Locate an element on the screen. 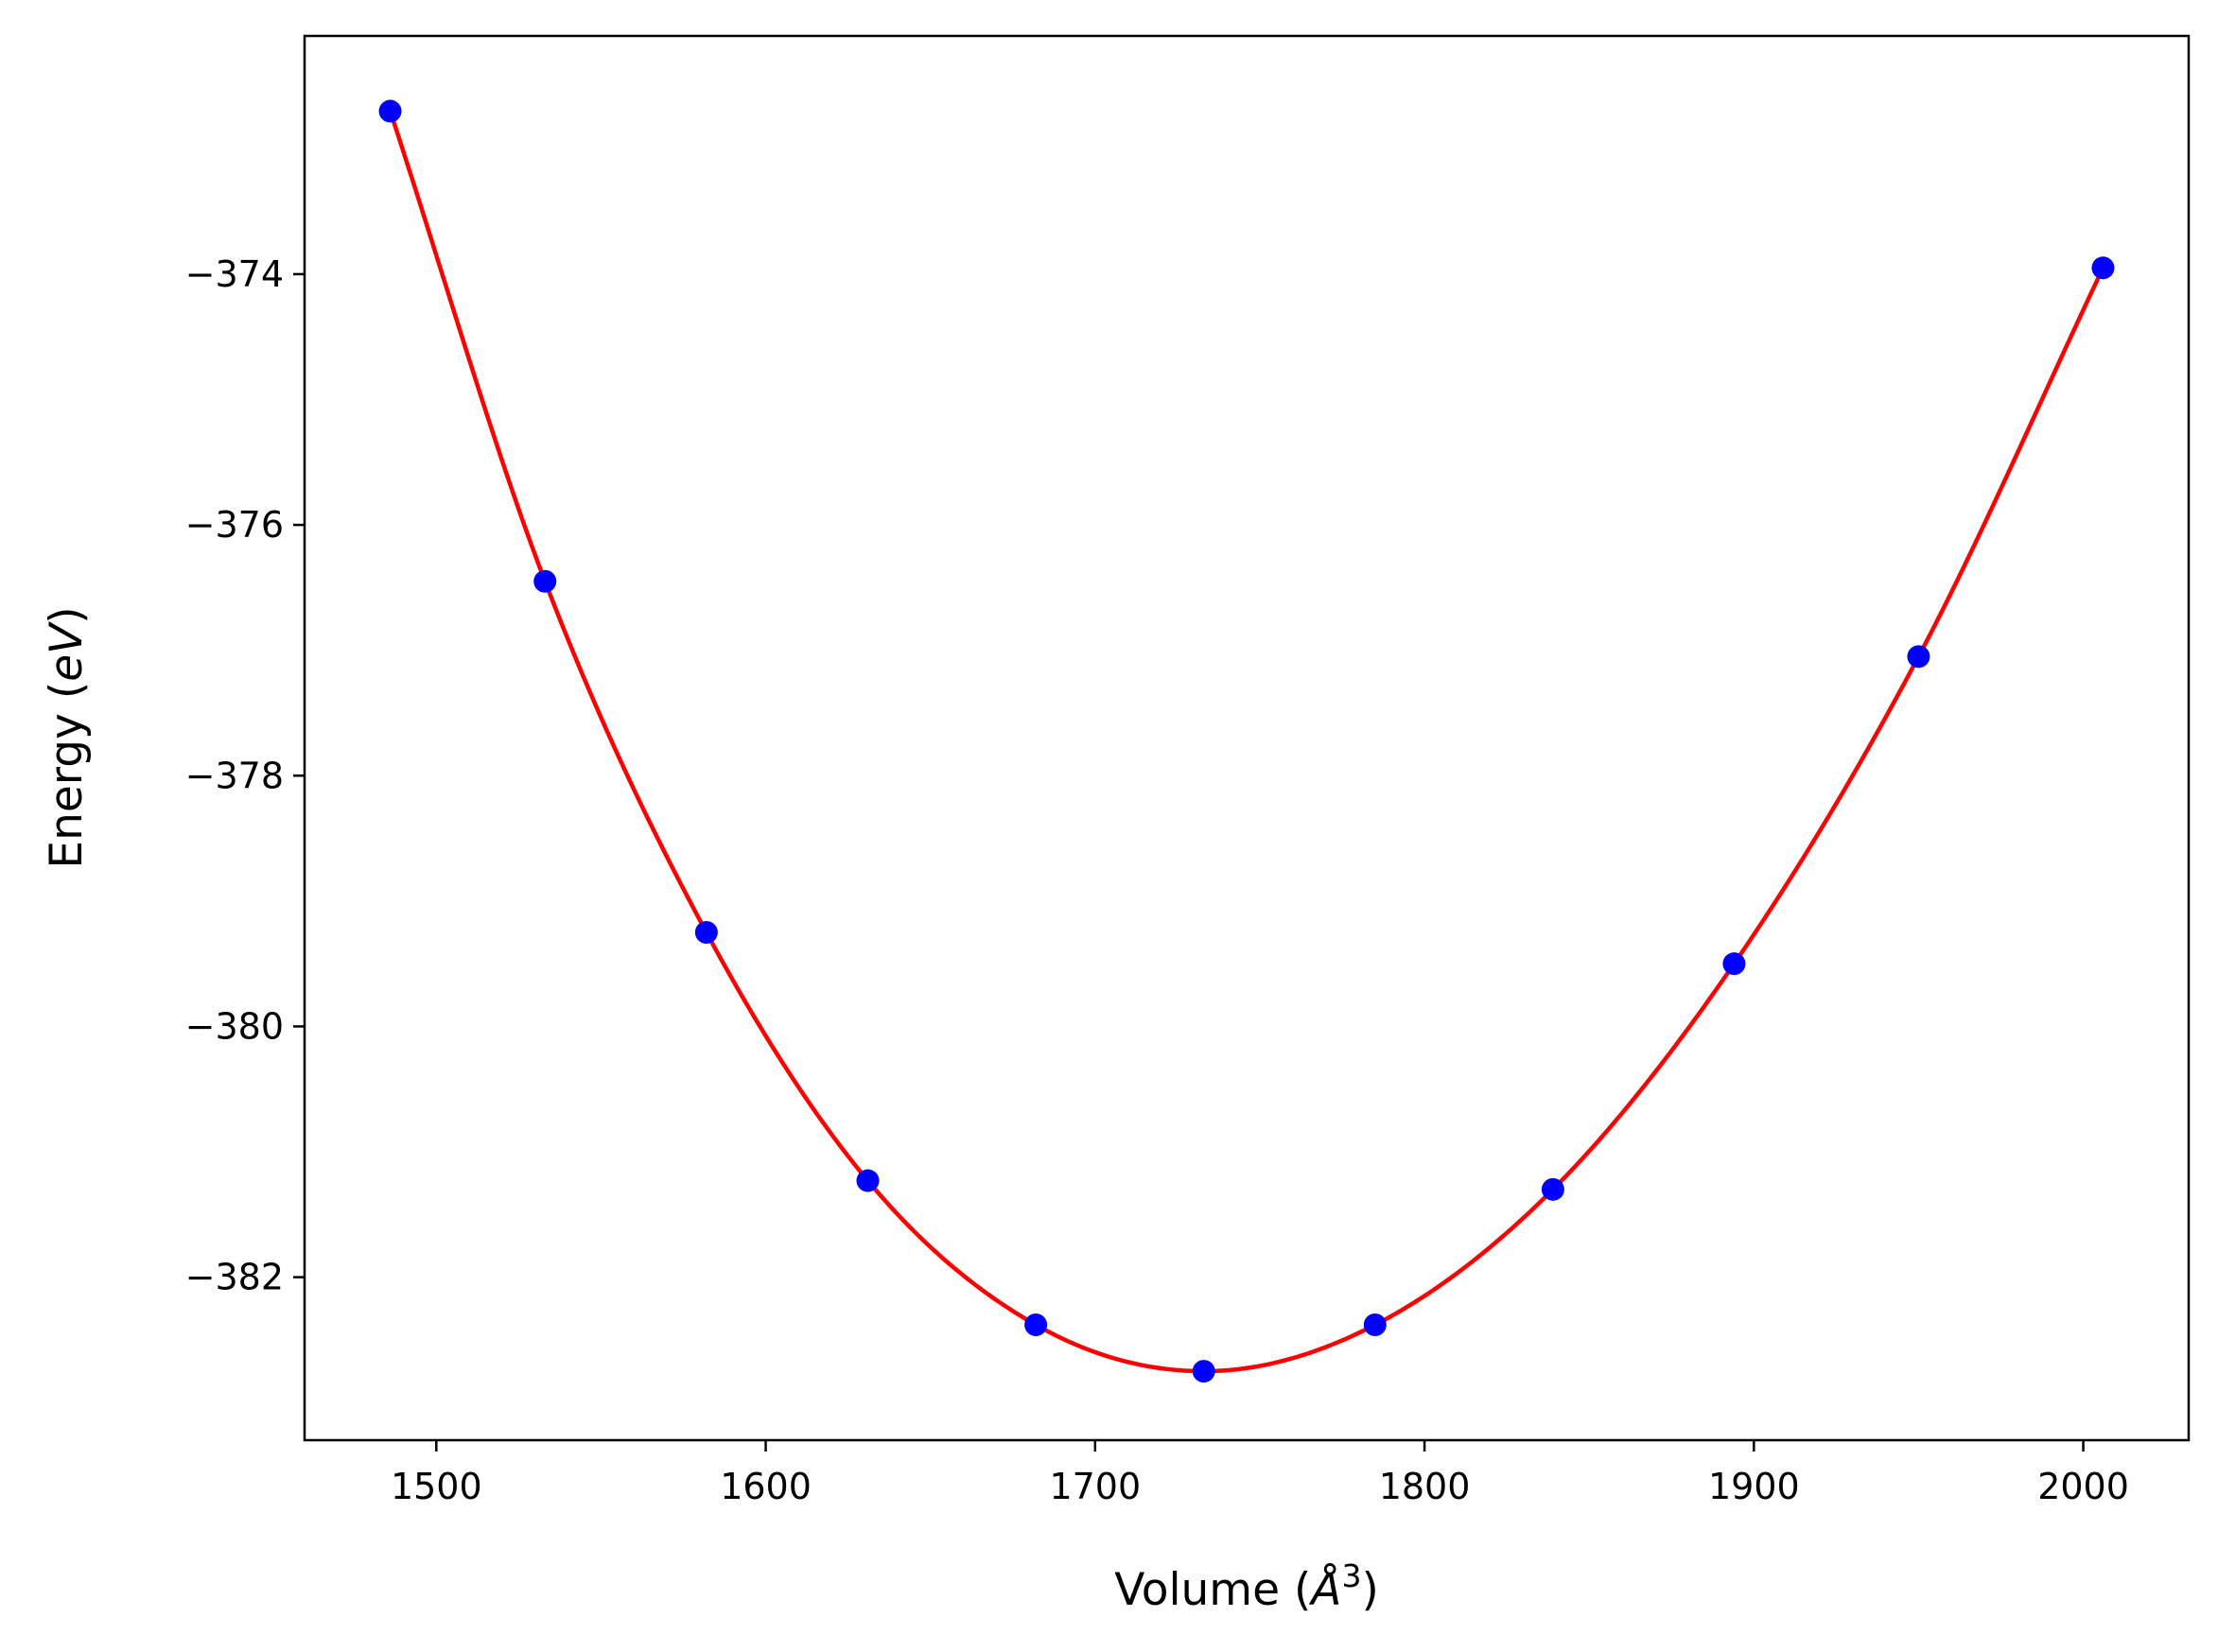  x-axis-label: Volume (Å3) is located at coordinates (1246, 1587).